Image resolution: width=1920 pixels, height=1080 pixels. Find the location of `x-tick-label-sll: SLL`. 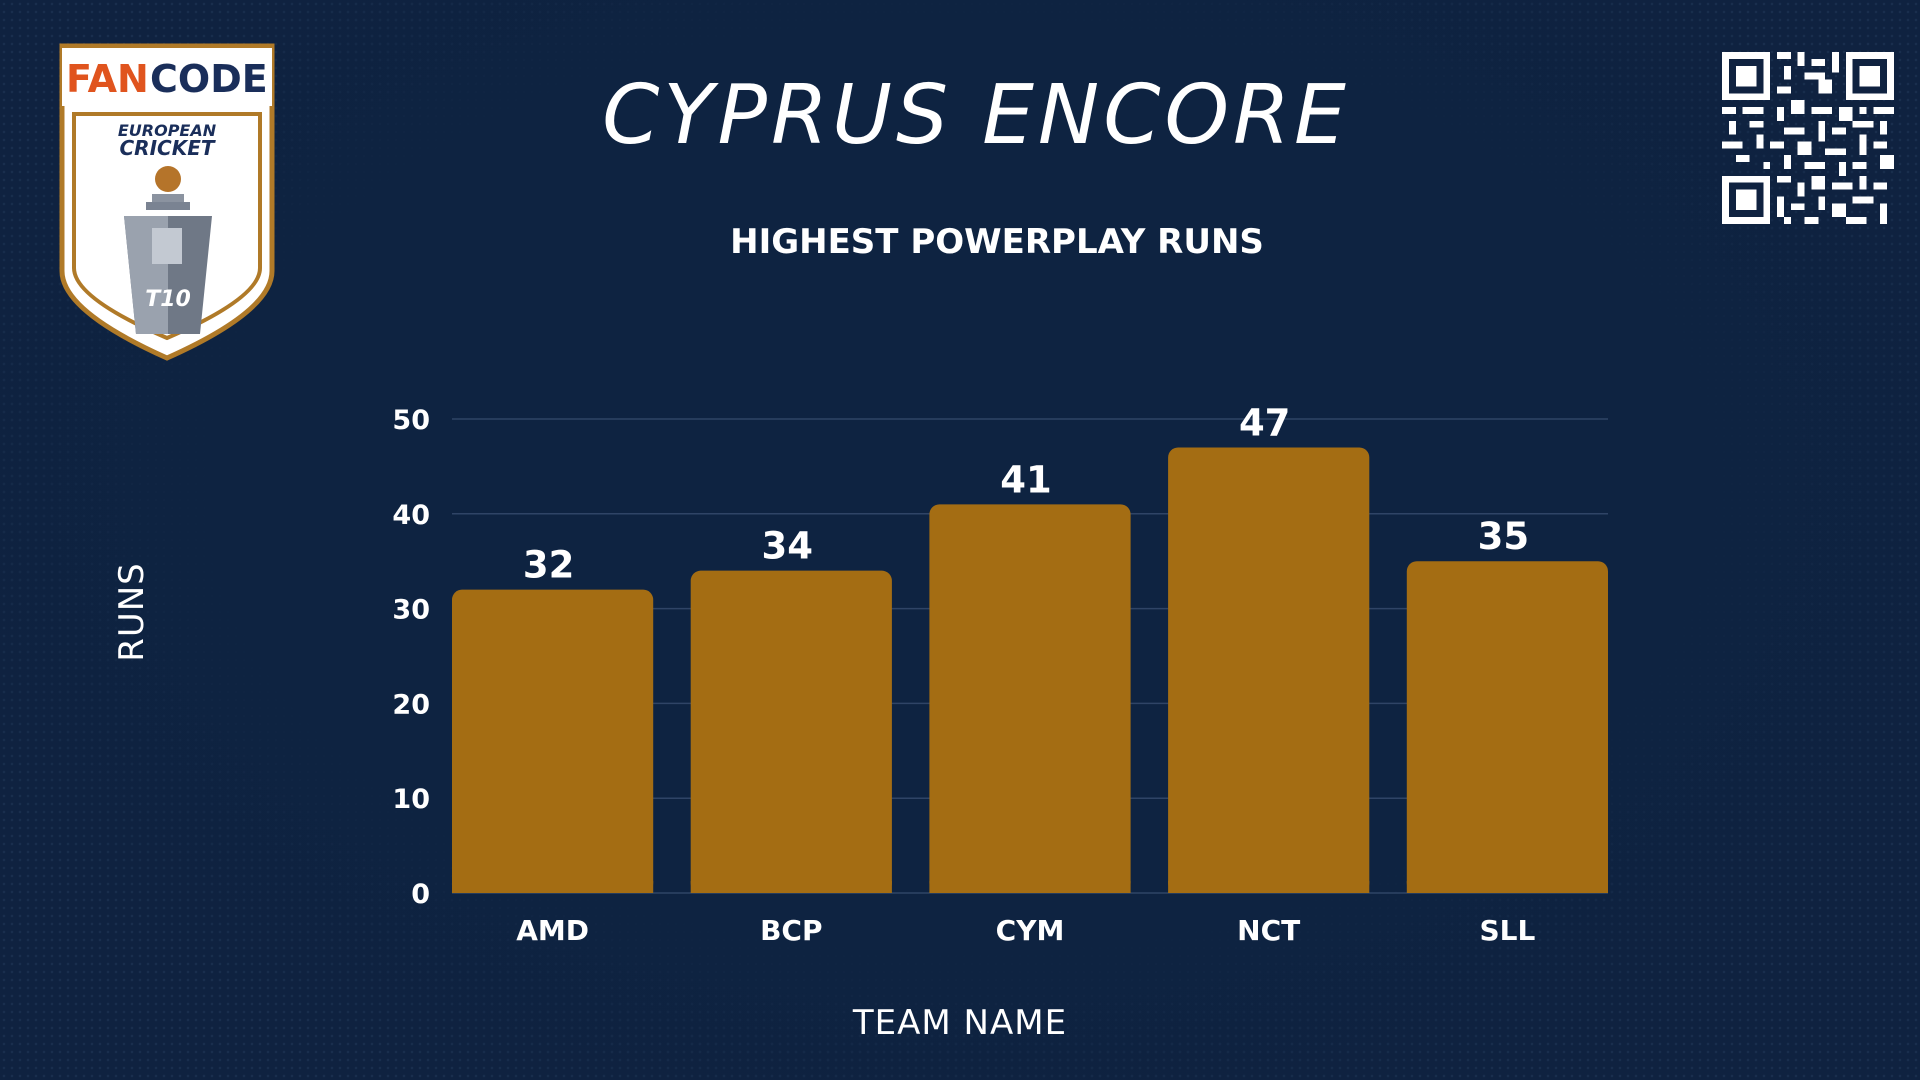

x-tick-label-sll: SLL is located at coordinates (1507, 930).